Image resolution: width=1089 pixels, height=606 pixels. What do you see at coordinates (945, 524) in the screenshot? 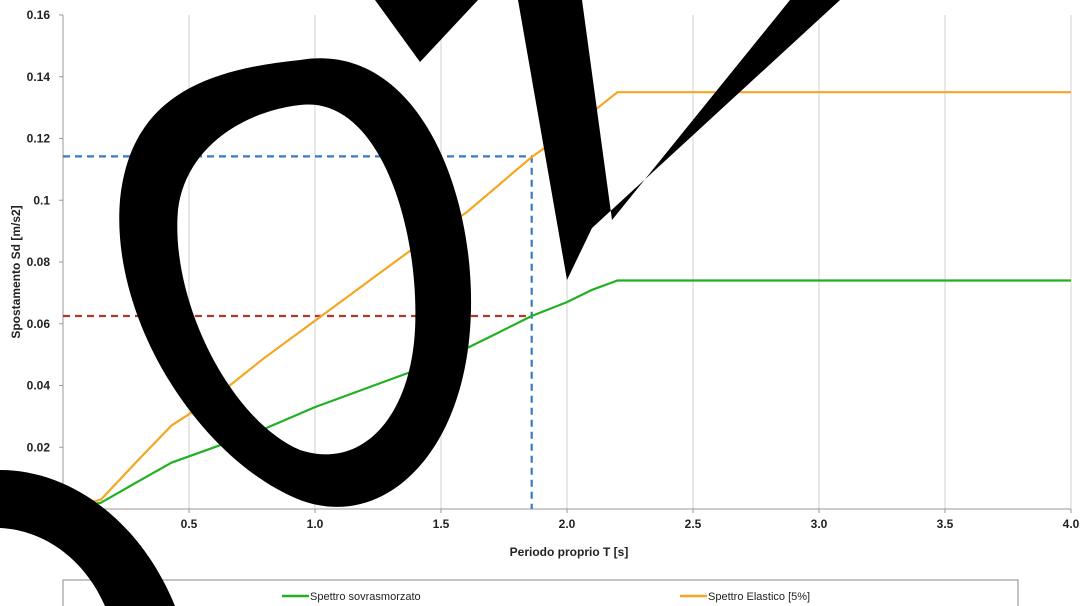
I see `x-tick-label-7: 3.5` at bounding box center [945, 524].